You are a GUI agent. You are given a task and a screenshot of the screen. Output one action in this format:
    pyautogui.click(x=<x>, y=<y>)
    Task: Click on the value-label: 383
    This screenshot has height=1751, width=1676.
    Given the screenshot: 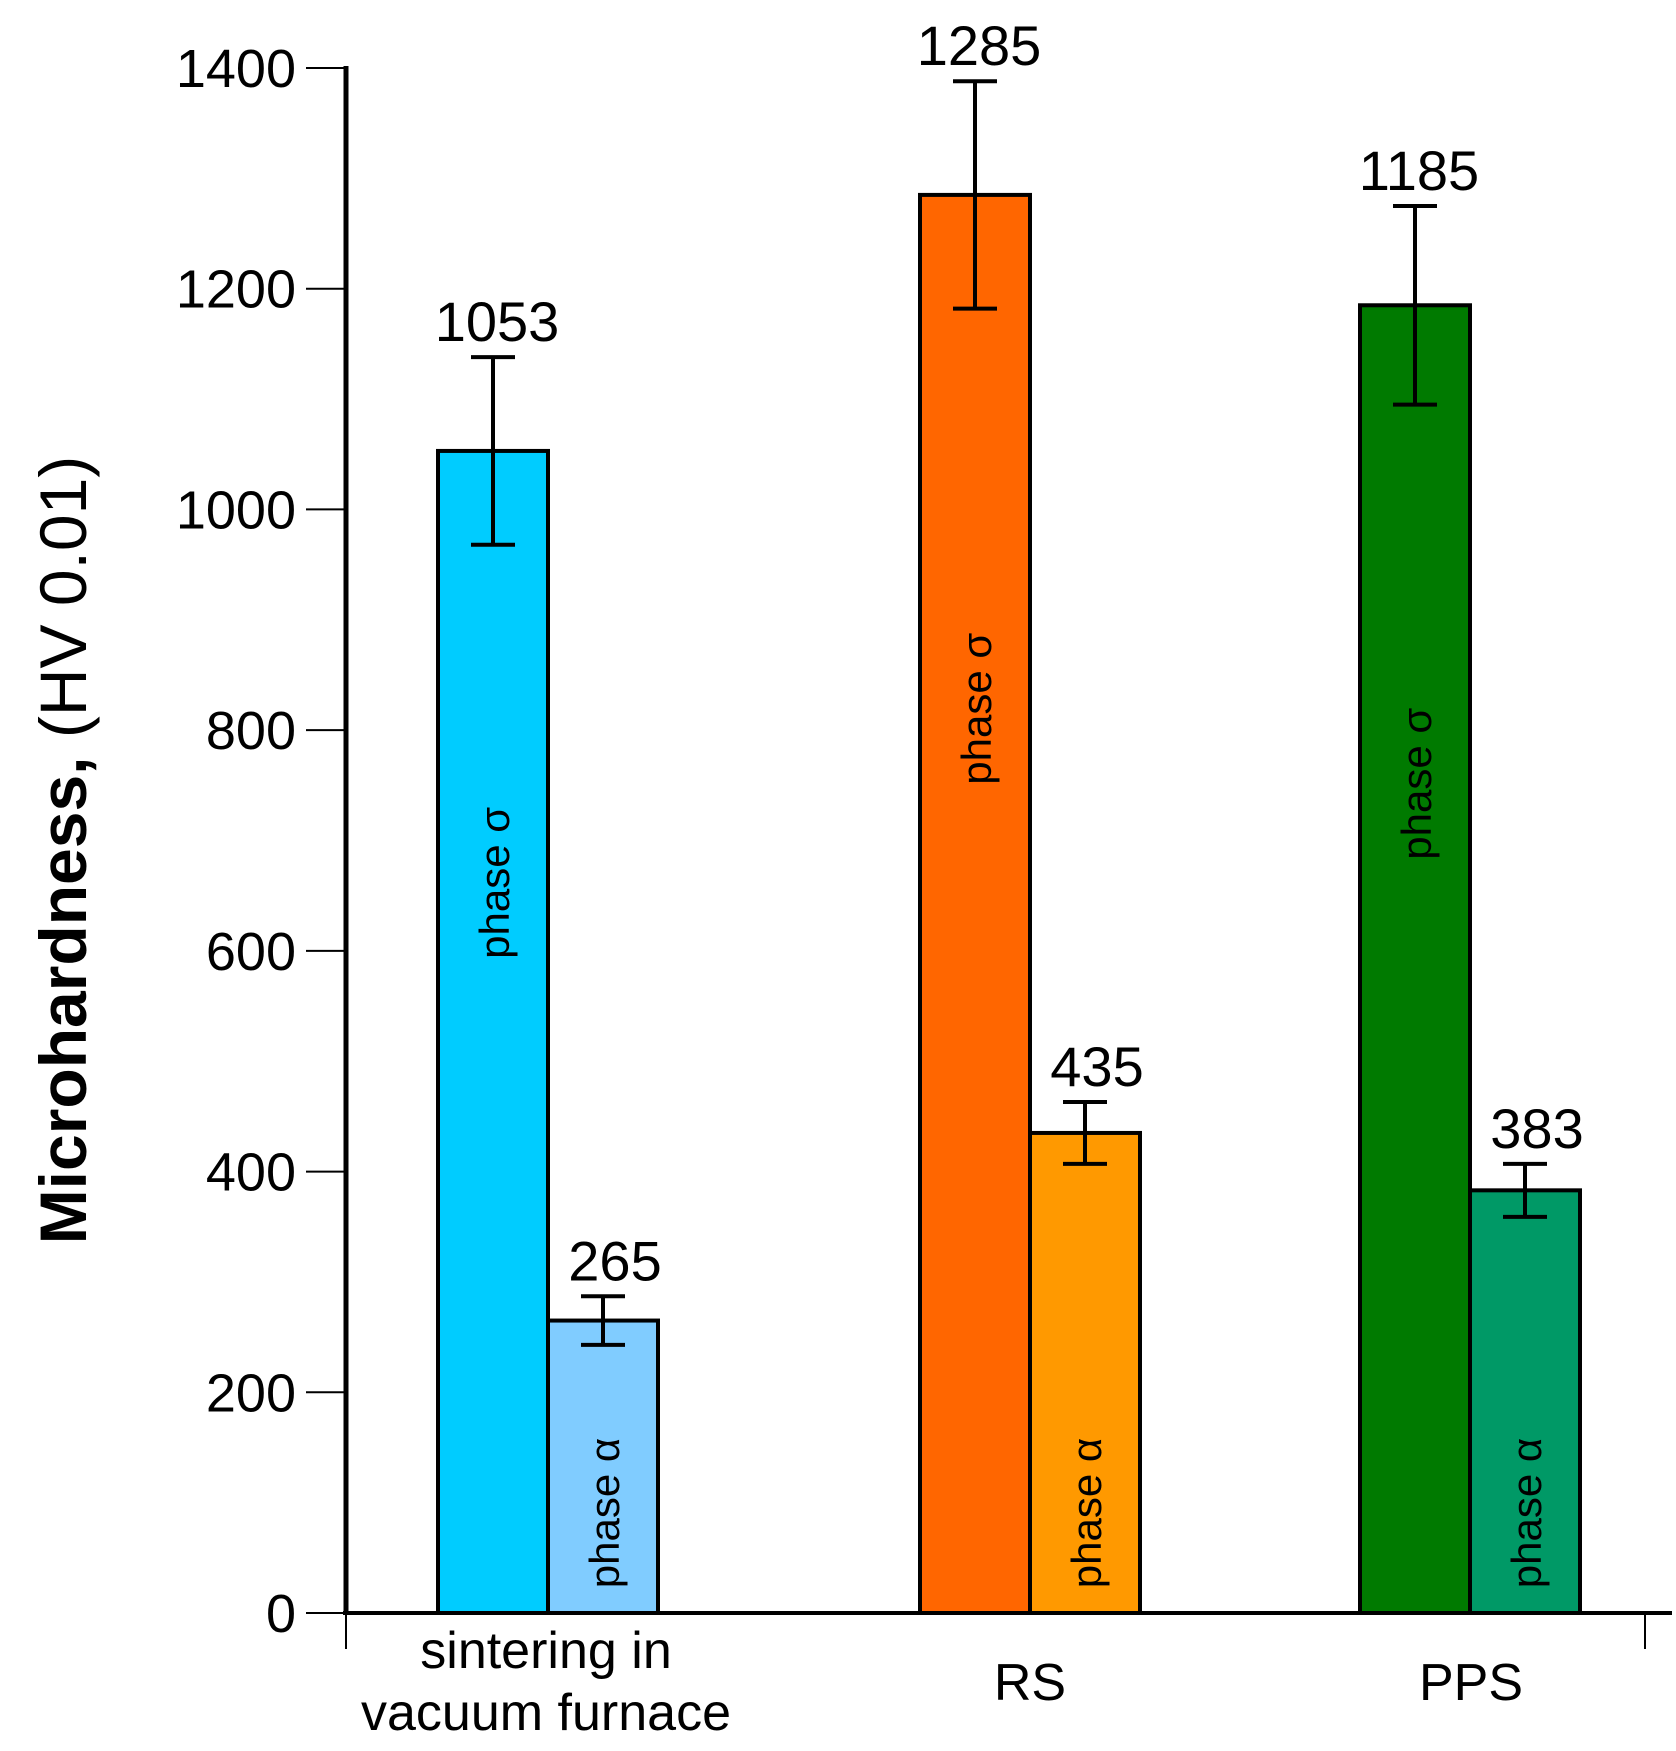 What is the action you would take?
    pyautogui.click(x=1536, y=1128)
    